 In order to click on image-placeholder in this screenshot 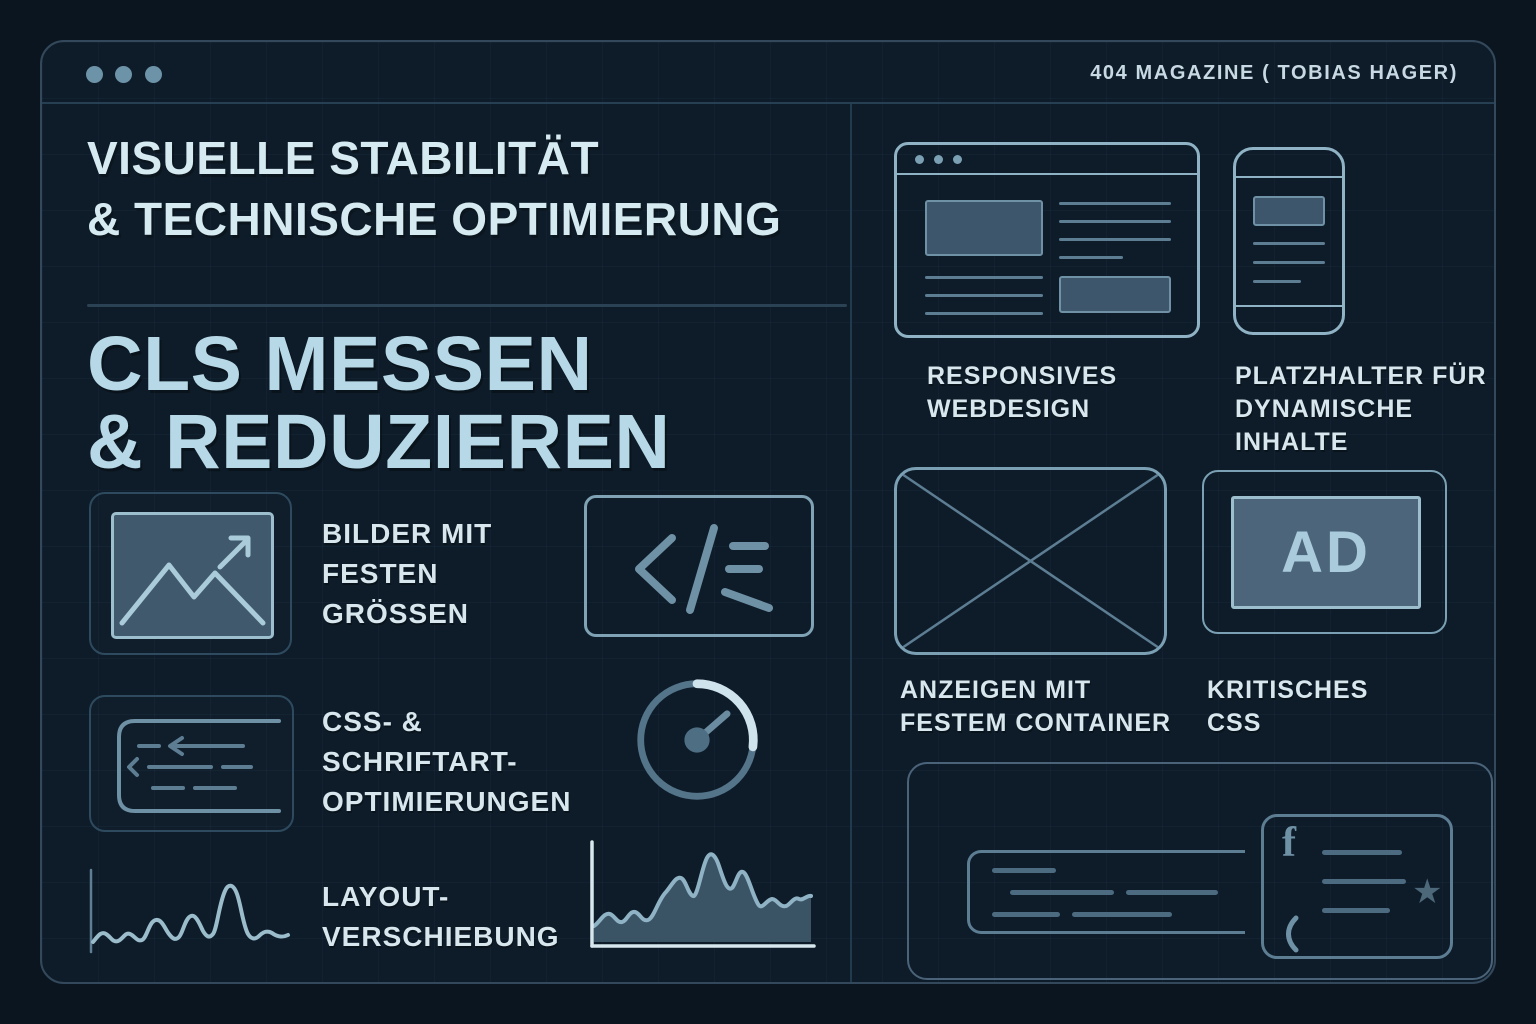, I will do `click(192, 575)`.